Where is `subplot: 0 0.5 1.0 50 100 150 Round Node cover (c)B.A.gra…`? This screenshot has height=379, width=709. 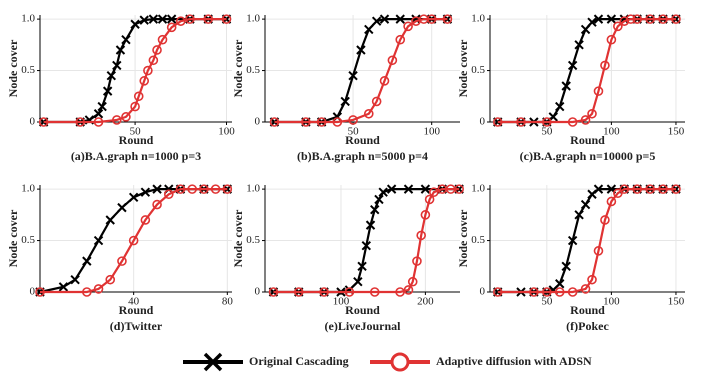 subplot: 0 0.5 1.0 50 100 150 Round Node cover (c)B.A.gra… is located at coordinates (570, 88).